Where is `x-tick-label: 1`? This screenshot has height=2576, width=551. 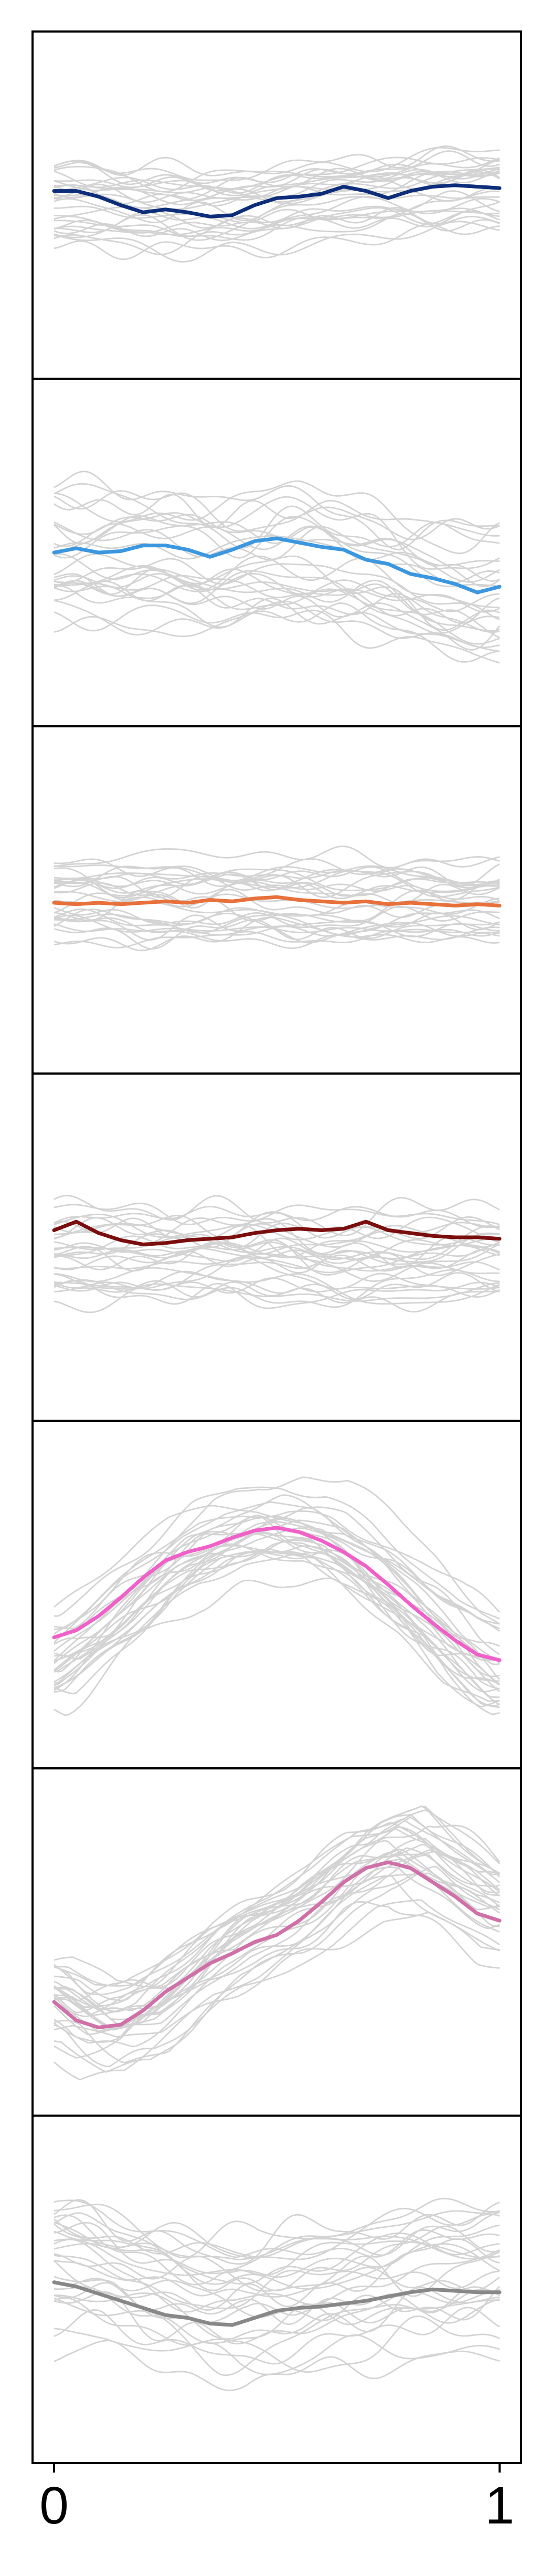
x-tick-label: 1 is located at coordinates (499, 2506).